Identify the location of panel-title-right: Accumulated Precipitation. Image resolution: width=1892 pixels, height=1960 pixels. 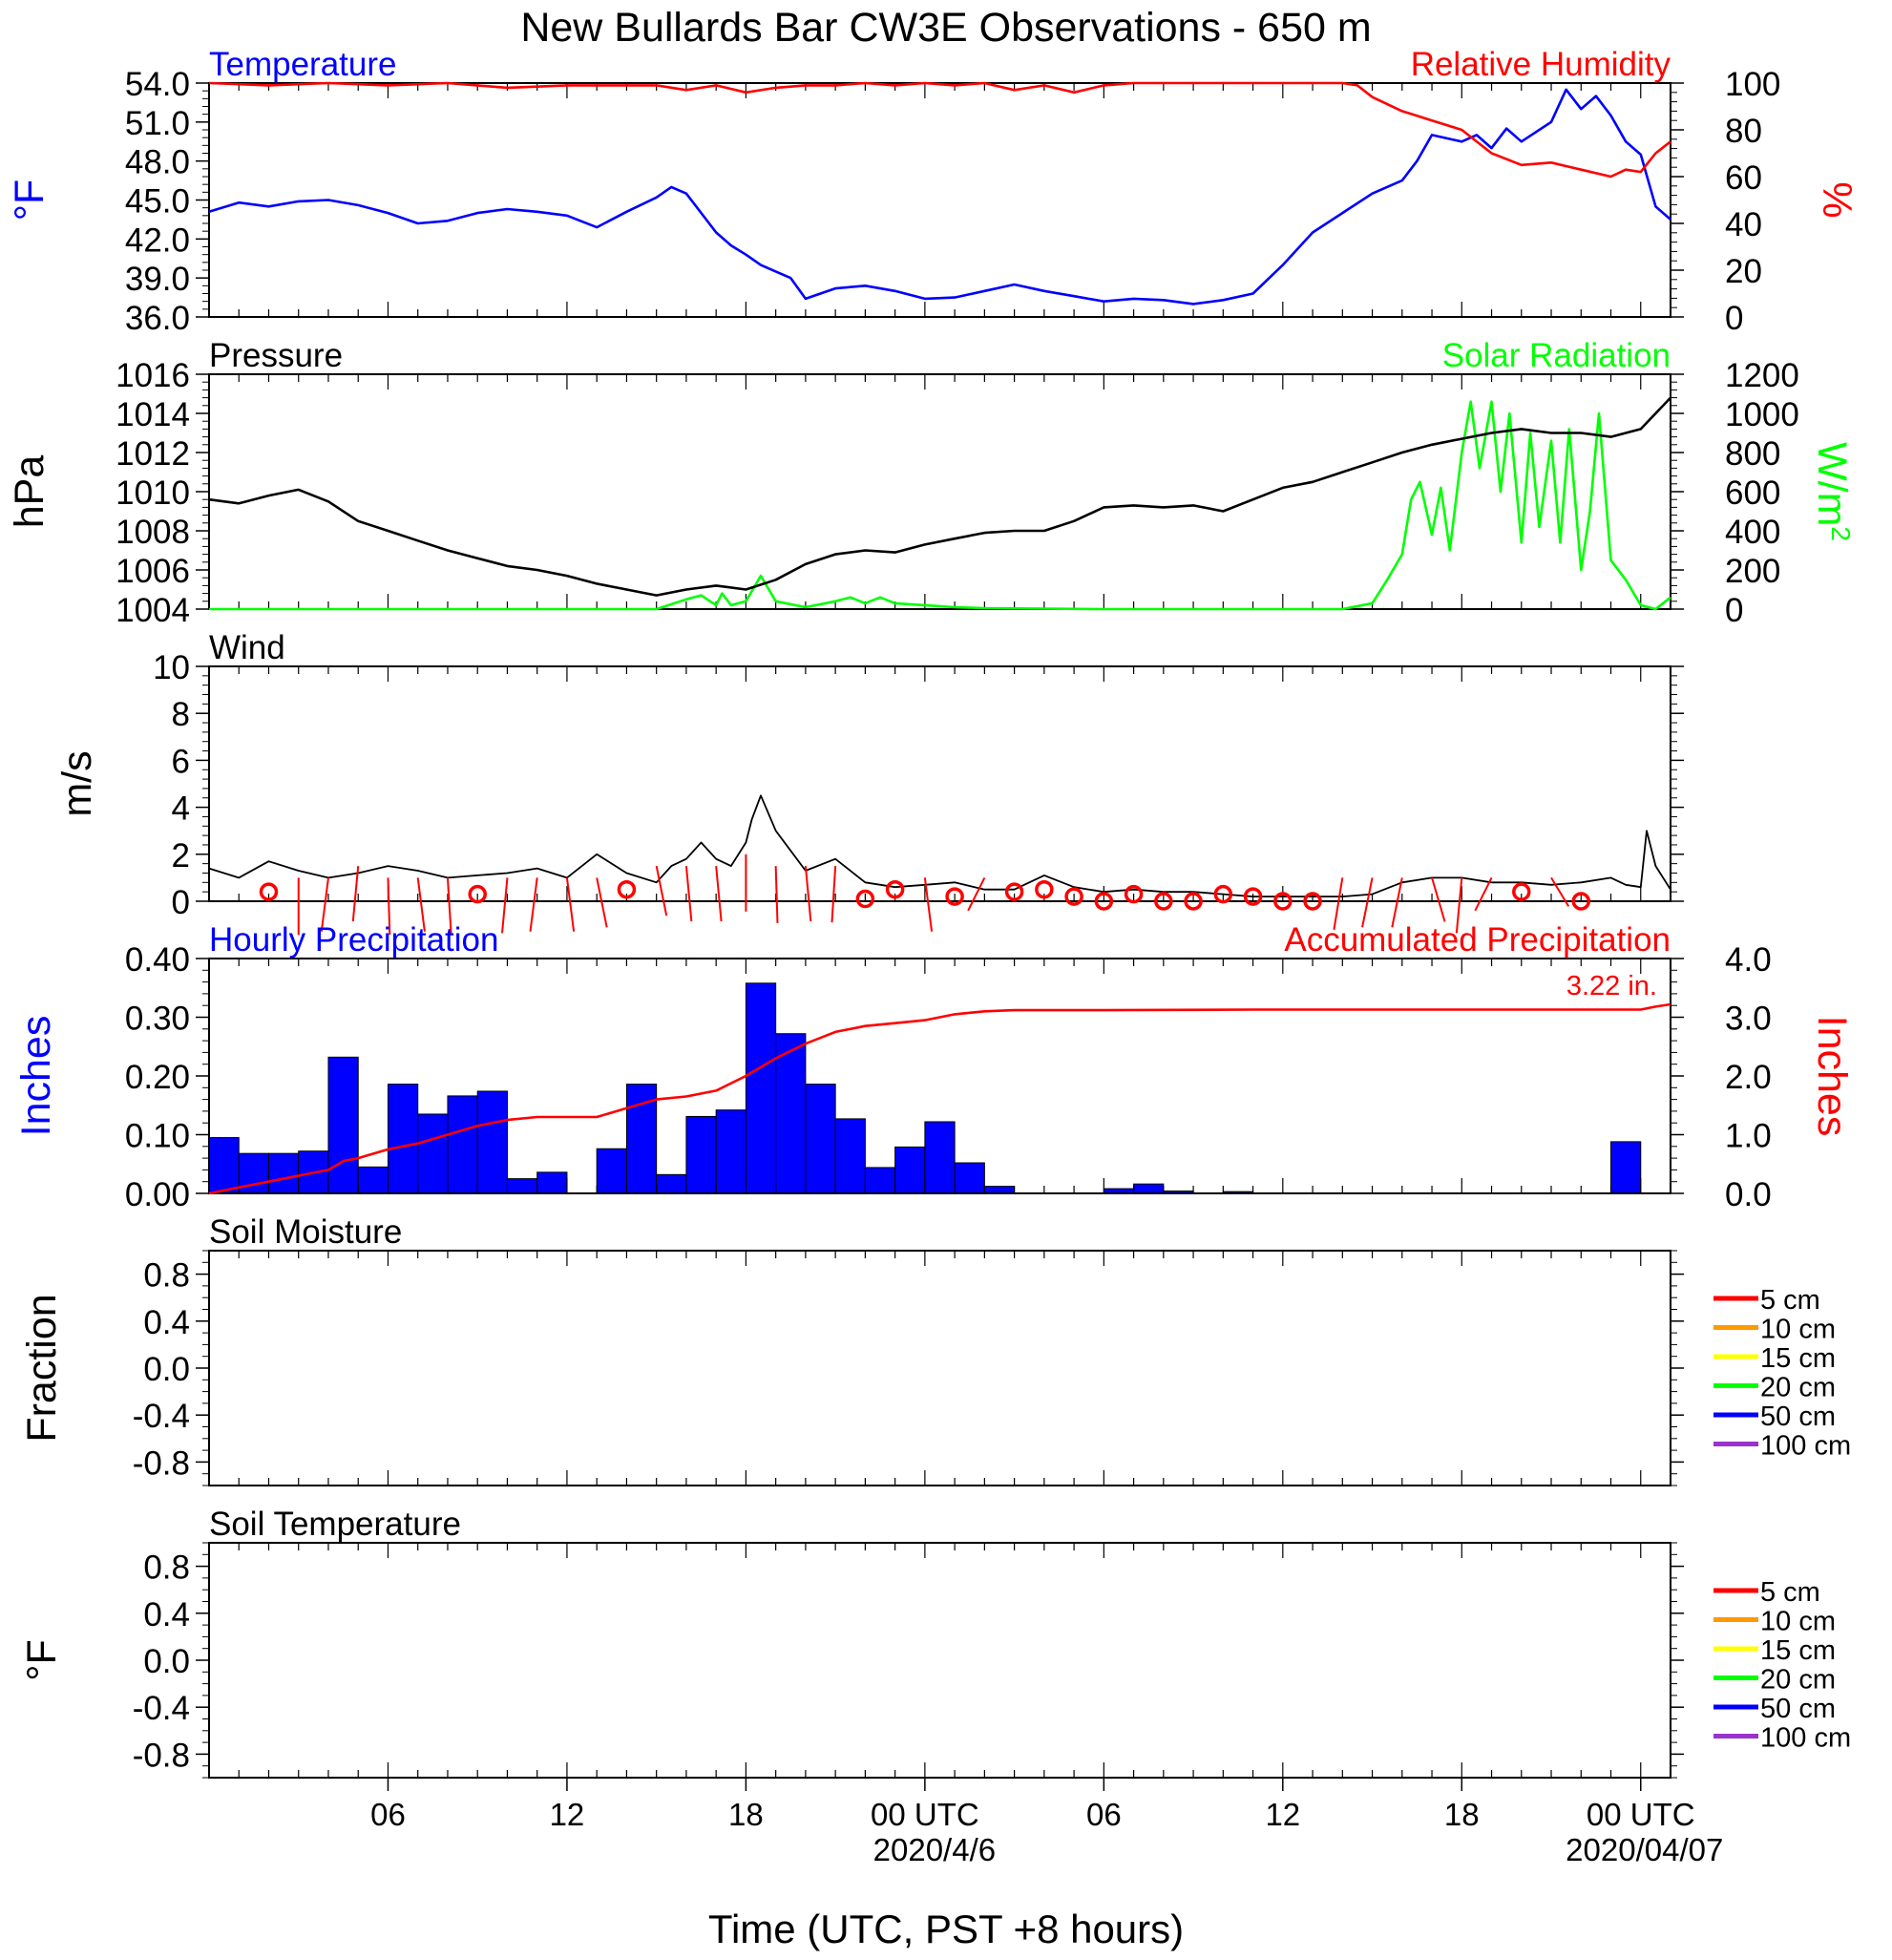
(1477, 940).